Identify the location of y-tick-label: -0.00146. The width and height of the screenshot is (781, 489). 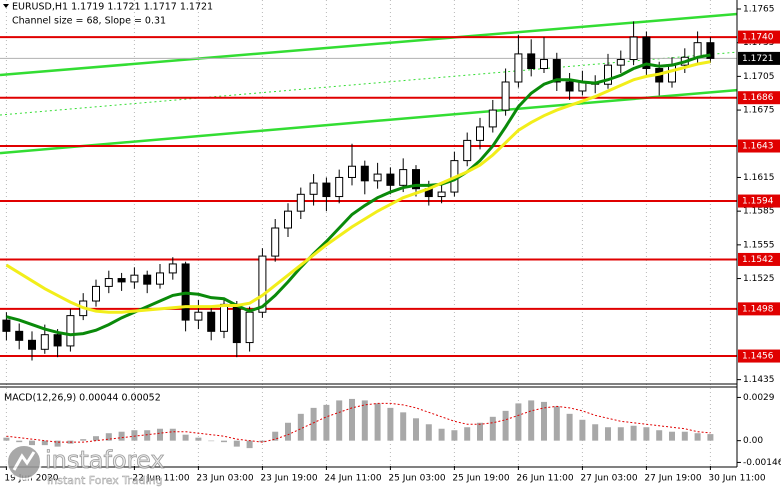
(762, 463).